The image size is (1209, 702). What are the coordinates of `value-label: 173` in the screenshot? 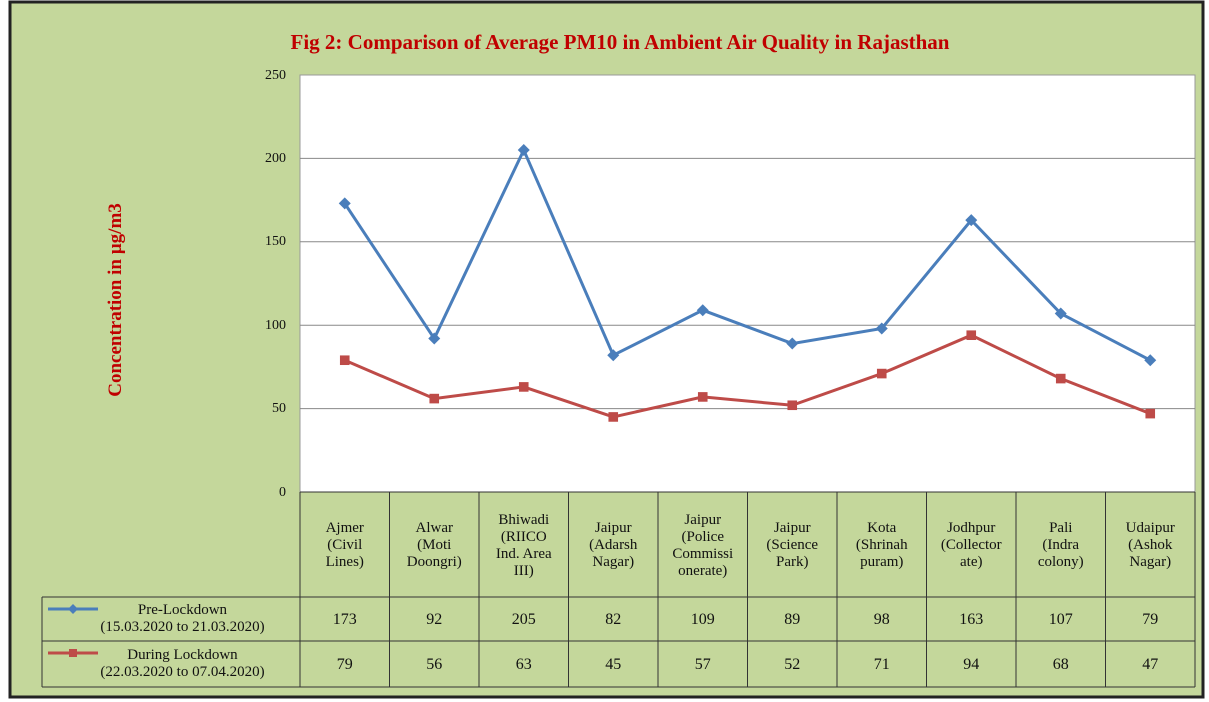 It's located at (344, 619).